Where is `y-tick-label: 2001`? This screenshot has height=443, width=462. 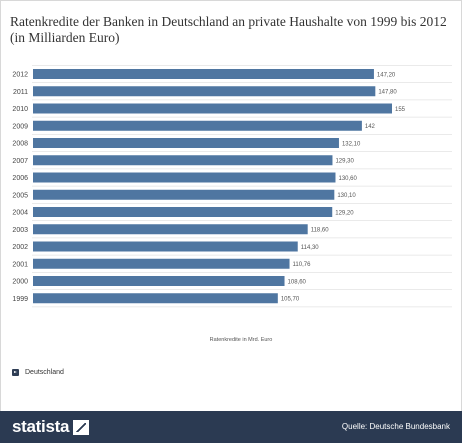 y-tick-label: 2001 is located at coordinates (20, 264).